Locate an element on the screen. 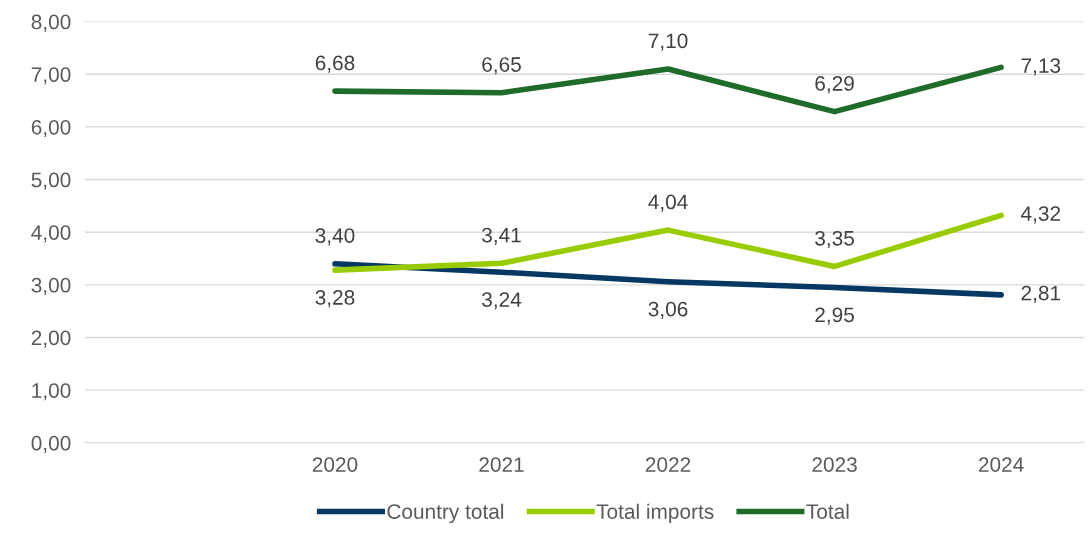  y-tick-label: 0,00 is located at coordinates (51, 444).